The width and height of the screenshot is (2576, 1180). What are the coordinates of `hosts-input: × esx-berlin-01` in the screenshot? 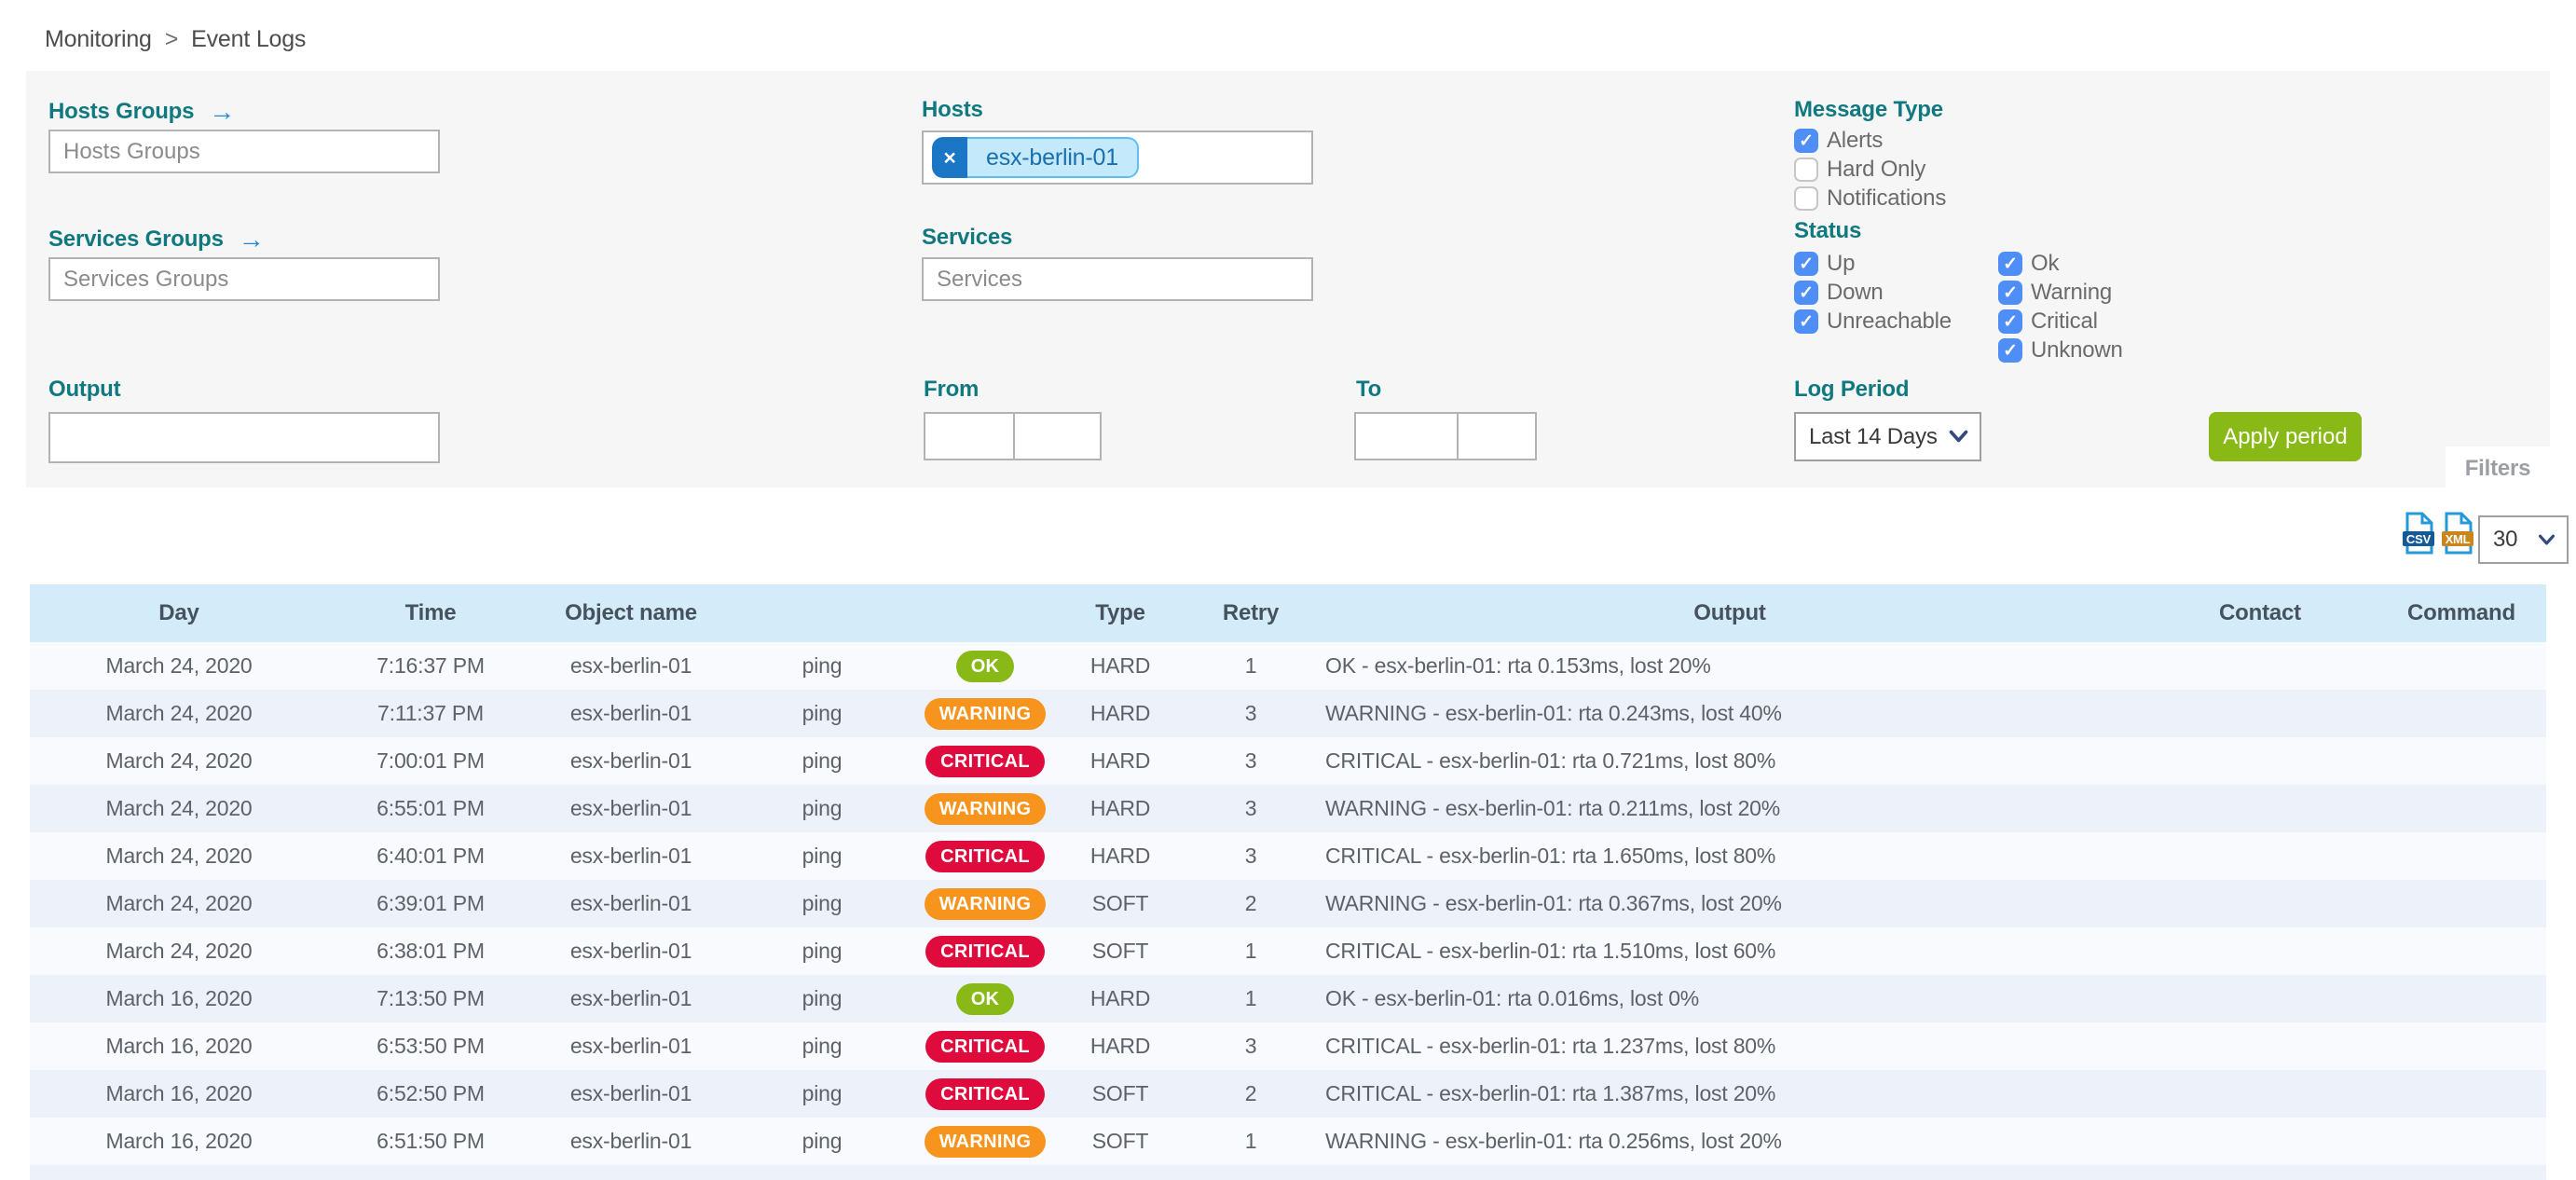 It's located at (1117, 158).